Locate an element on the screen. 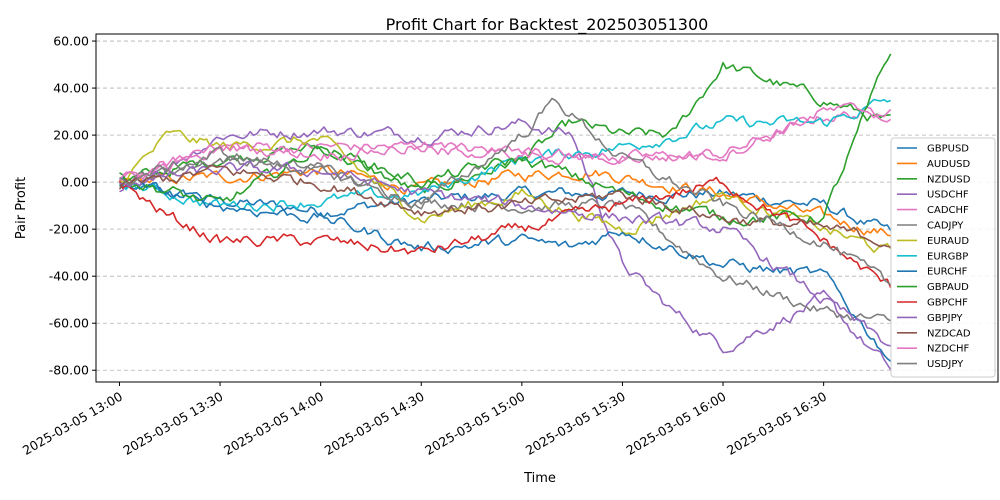 This screenshot has height=500, width=1000. series-line-audusd is located at coordinates (505, 201).